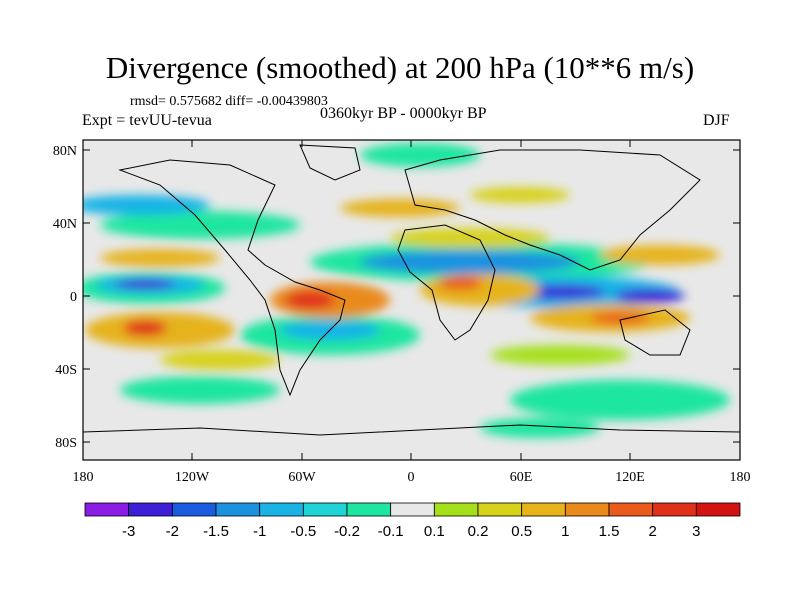  I want to click on lon-label-180e: 180, so click(740, 477).